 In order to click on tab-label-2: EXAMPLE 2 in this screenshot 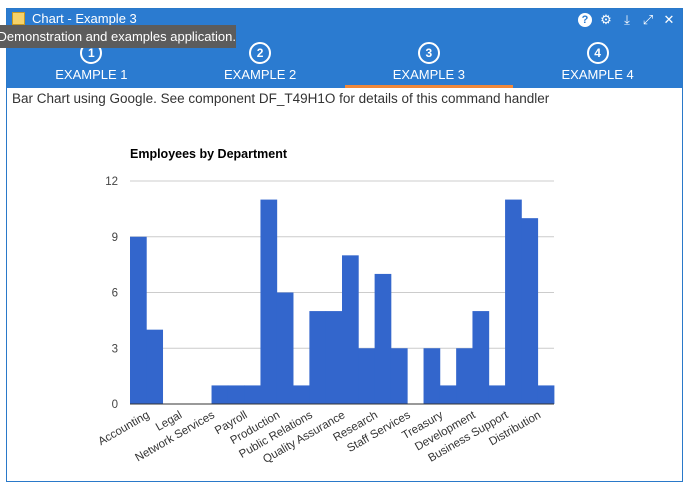, I will do `click(260, 74)`.